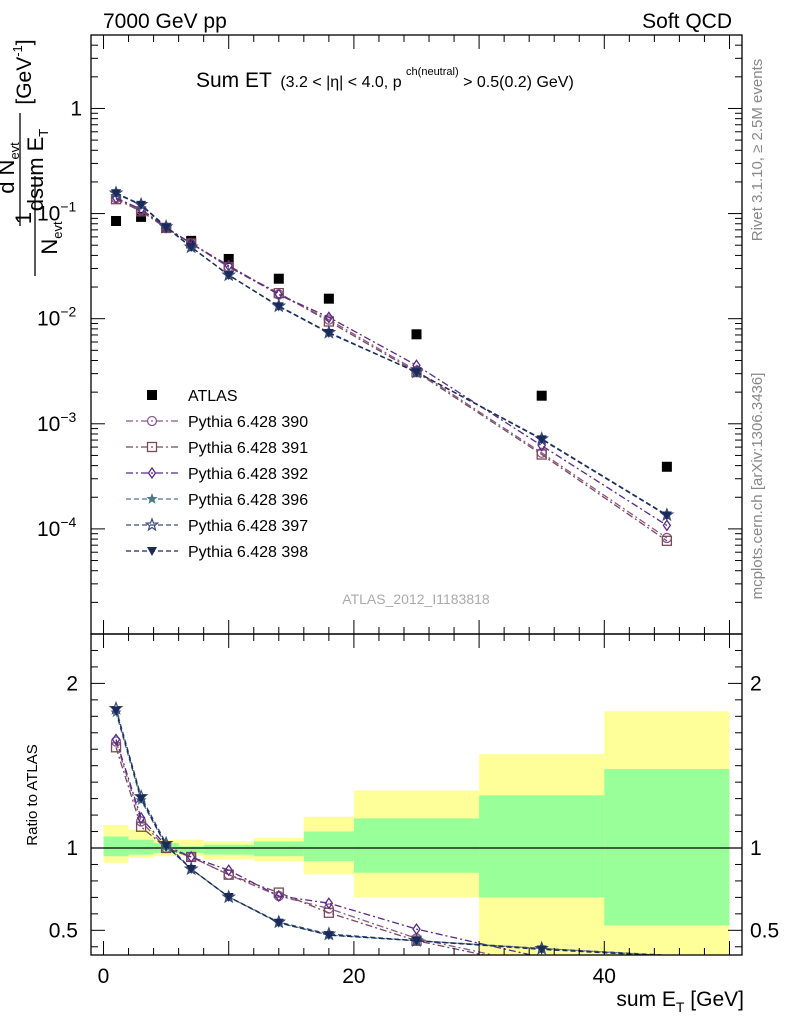  What do you see at coordinates (11, 168) in the screenshot?
I see `top-ylabel-num: d Nevt` at bounding box center [11, 168].